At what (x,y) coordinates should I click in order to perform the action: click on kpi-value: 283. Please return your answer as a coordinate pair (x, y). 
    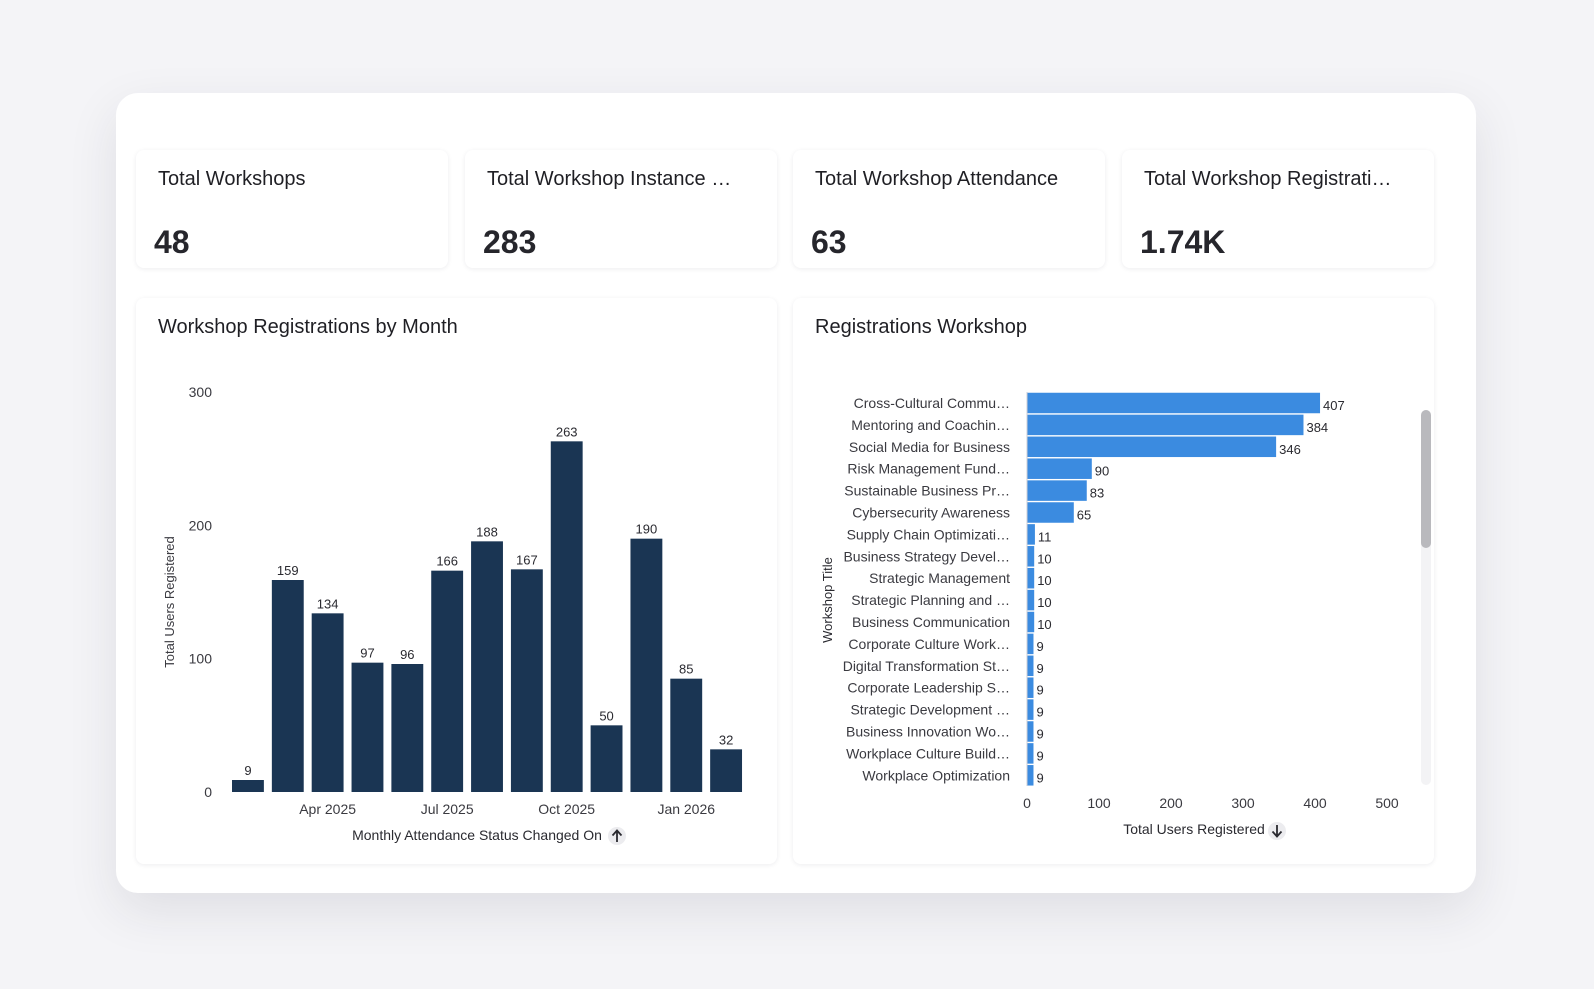
    Looking at the image, I should click on (510, 242).